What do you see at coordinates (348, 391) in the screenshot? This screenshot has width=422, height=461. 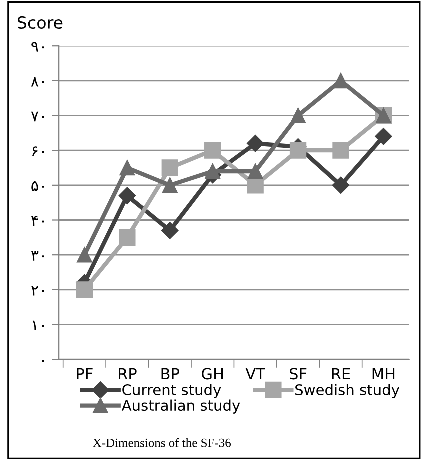 I see `legend-label: Swedish study` at bounding box center [348, 391].